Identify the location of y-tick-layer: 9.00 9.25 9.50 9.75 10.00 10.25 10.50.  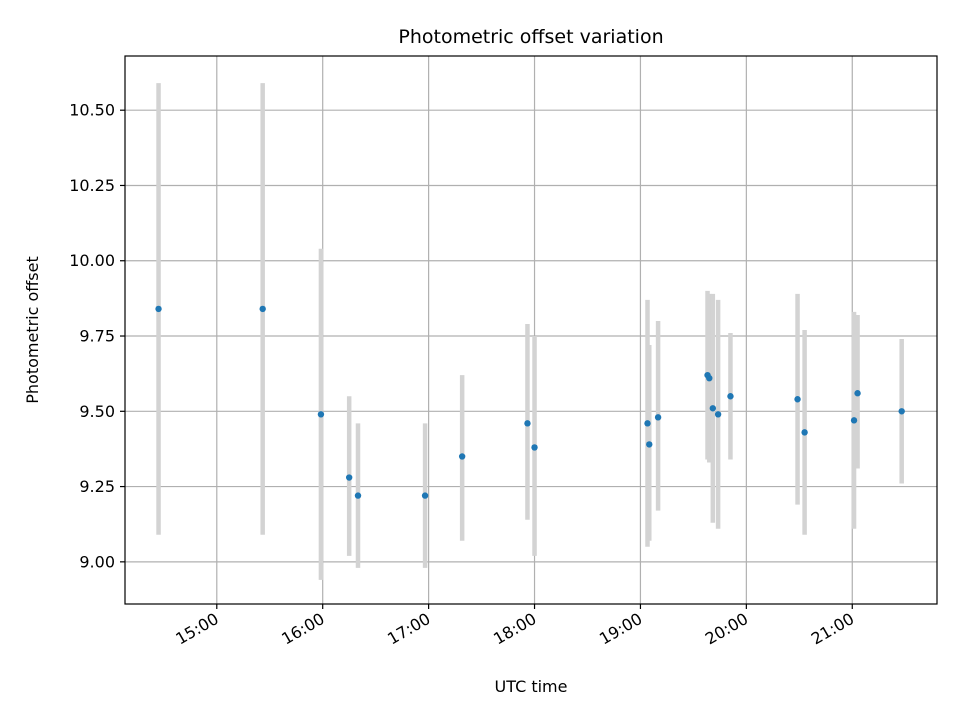
(97, 336).